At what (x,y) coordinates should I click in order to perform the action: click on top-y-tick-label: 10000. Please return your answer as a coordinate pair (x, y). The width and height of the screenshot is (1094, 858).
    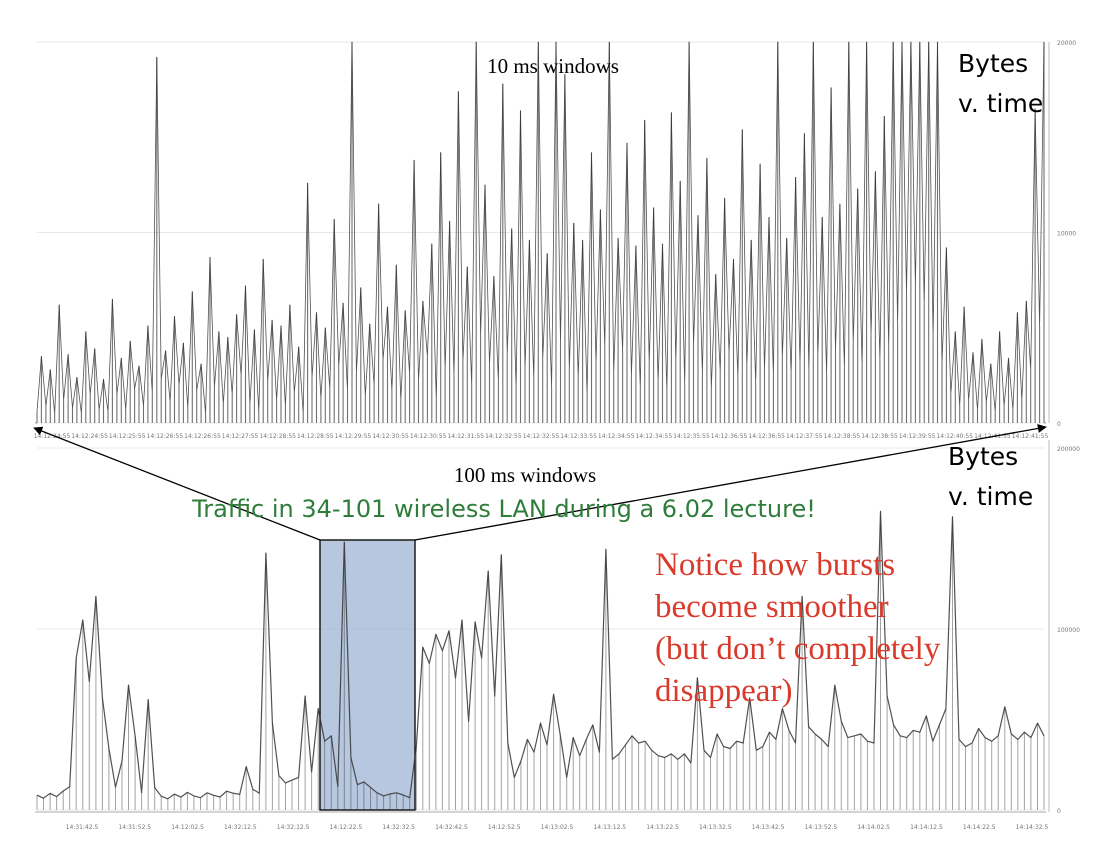
    Looking at the image, I should click on (1066, 234).